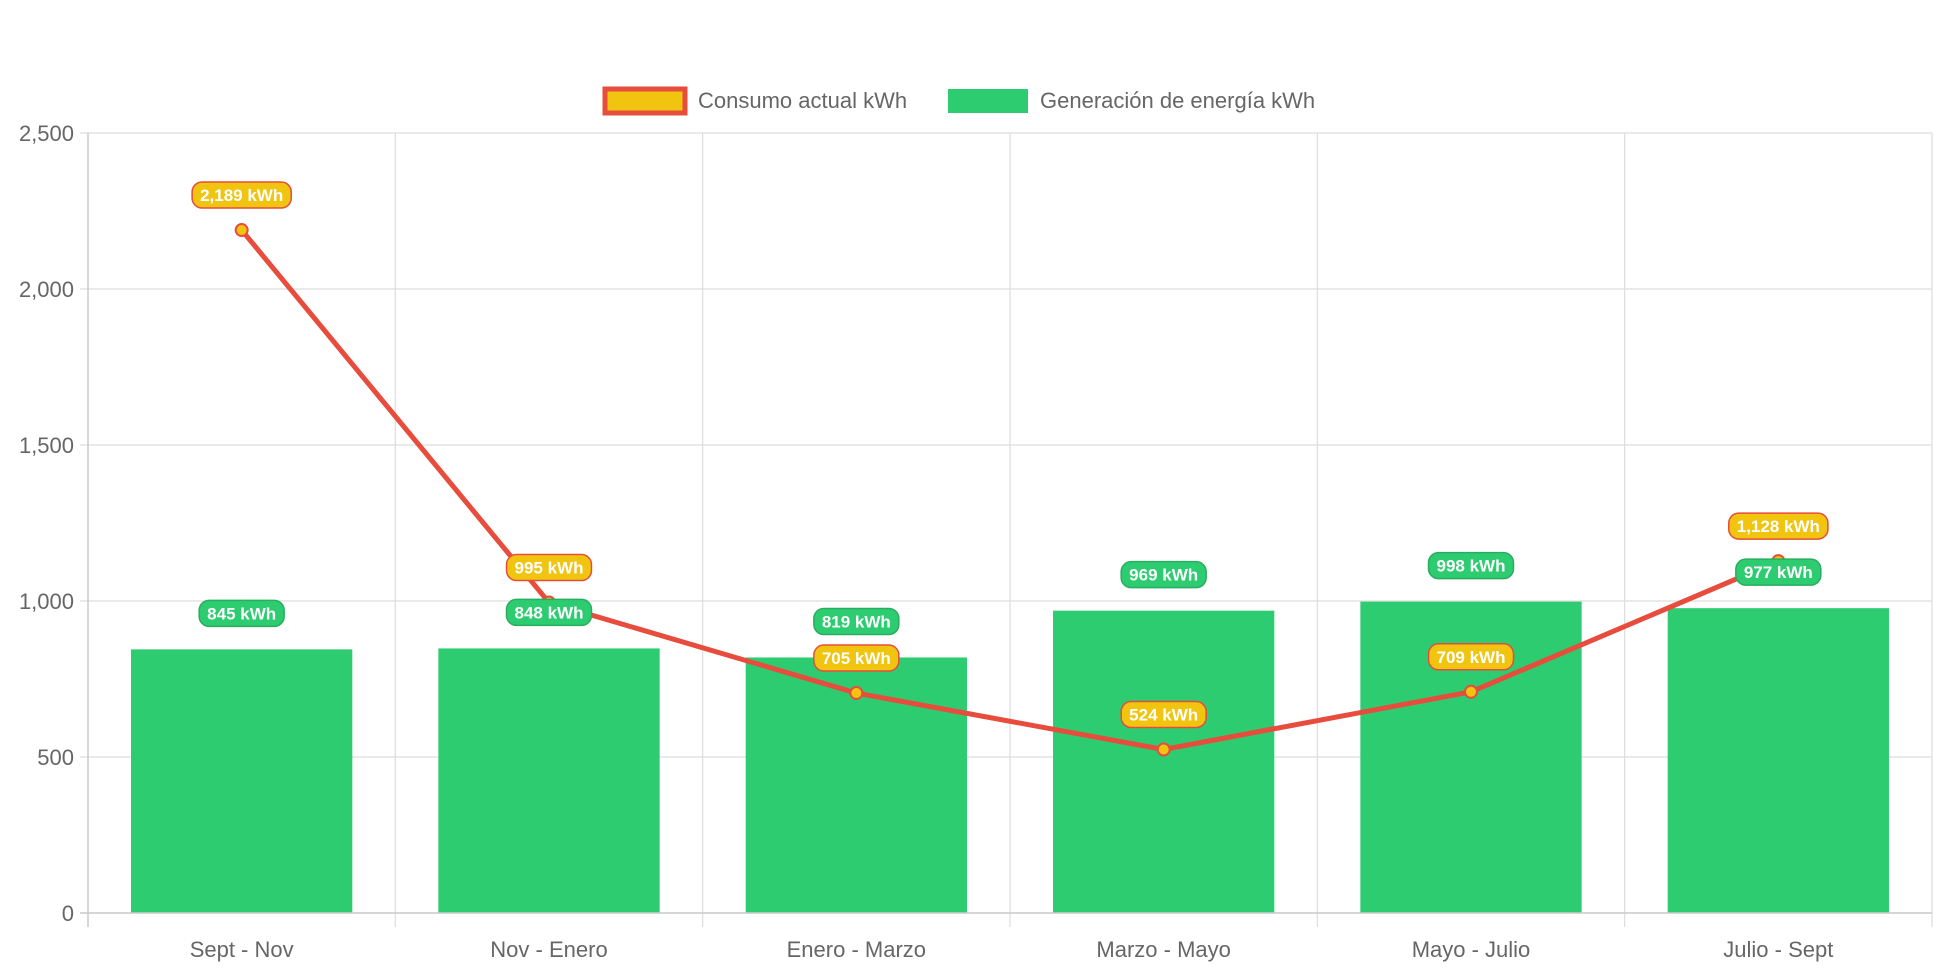 The width and height of the screenshot is (1942, 970). I want to click on x-tick-label: Julio - Sept, so click(1778, 949).